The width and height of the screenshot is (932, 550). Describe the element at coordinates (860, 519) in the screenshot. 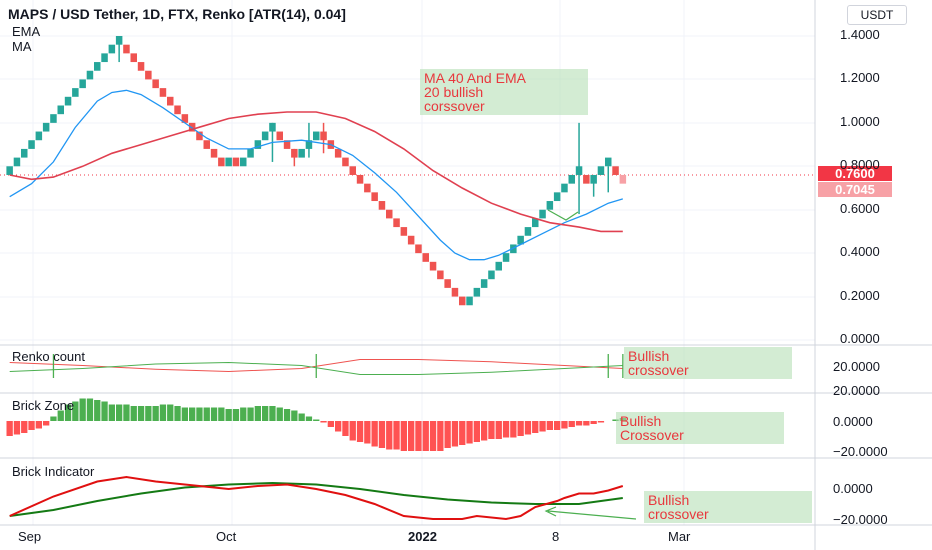

I see `y-tick-indicator: −20.0000` at that location.